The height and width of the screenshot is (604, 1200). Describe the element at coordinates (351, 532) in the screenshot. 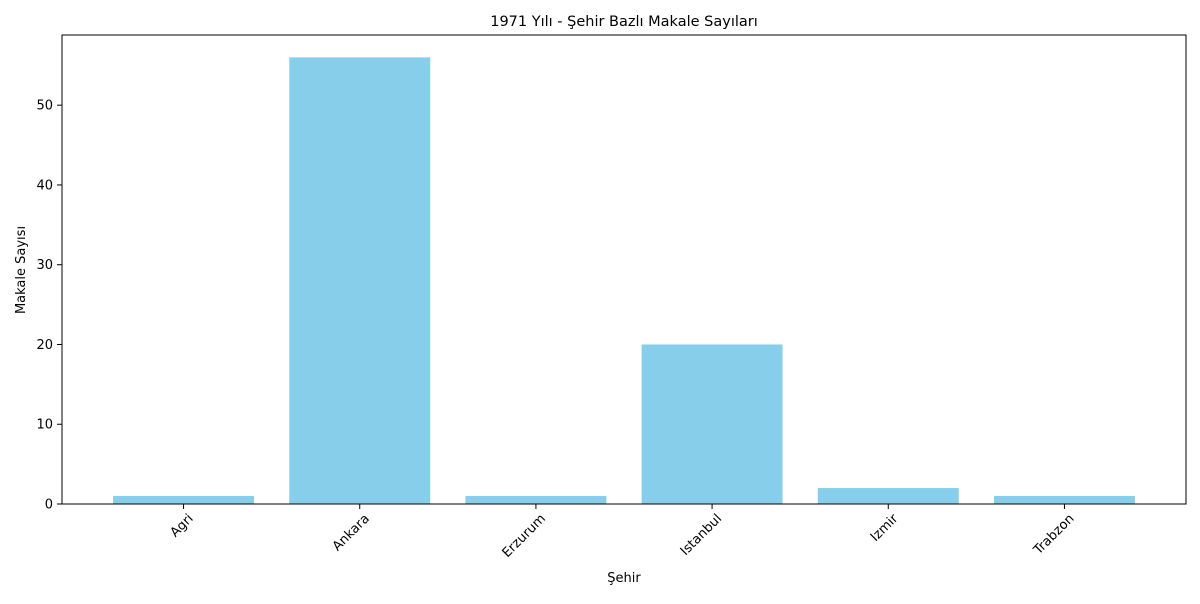

I see `x-tick-label: Ankara` at that location.